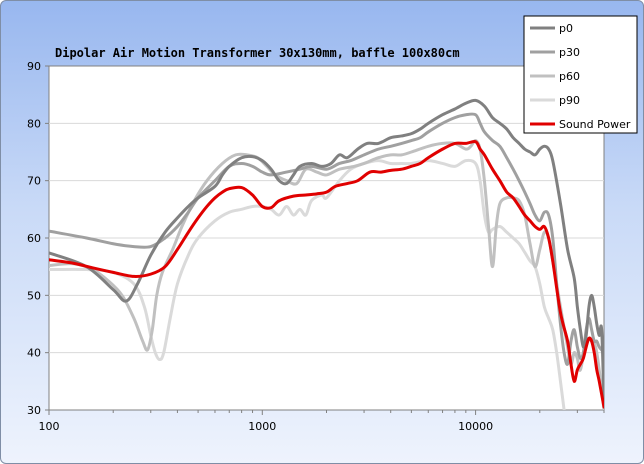 Image resolution: width=644 pixels, height=464 pixels. I want to click on legend-label-p90: p90, so click(569, 100).